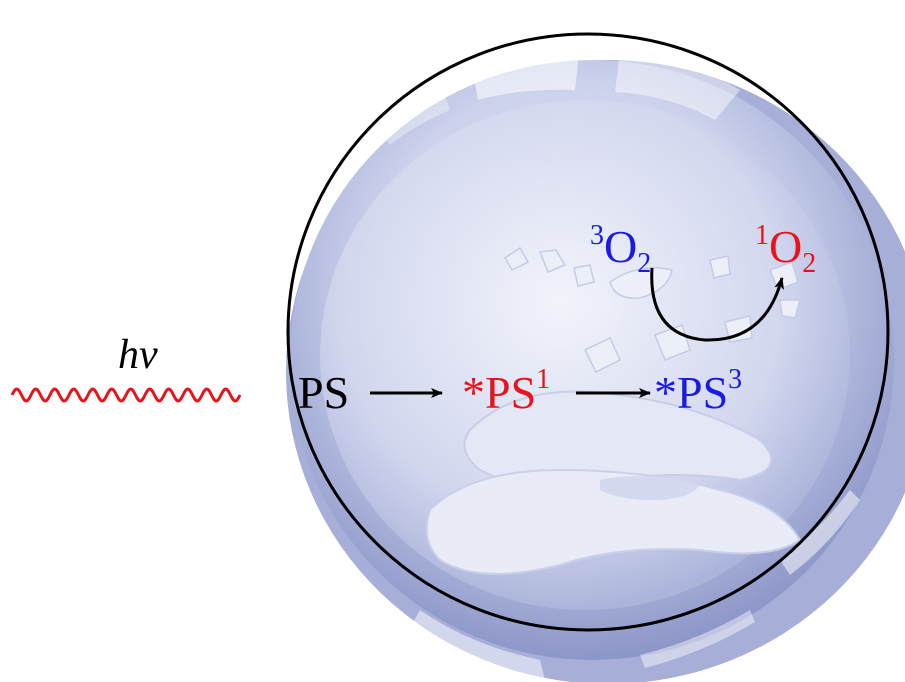 Image resolution: width=905 pixels, height=682 pixels. I want to click on ps-triplet: *PS3, so click(698, 391).